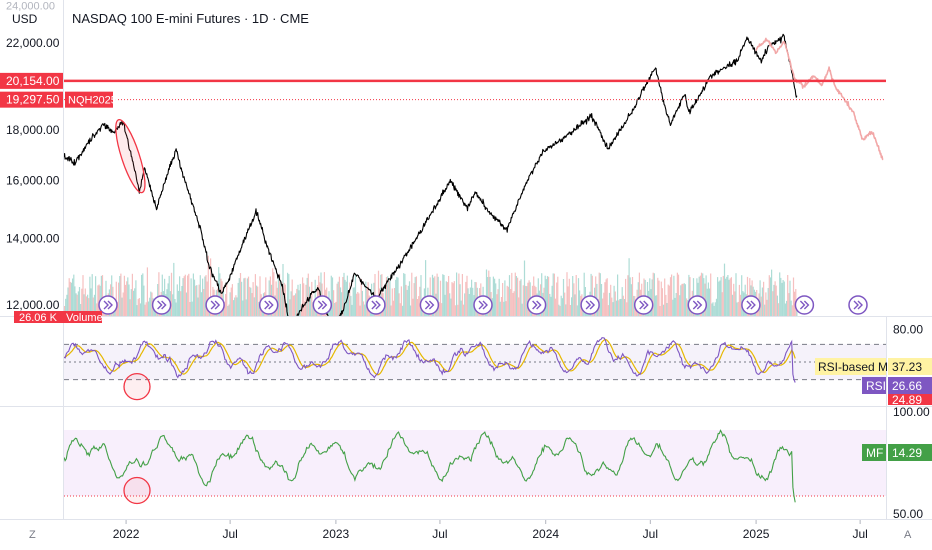 This screenshot has height=550, width=932. Describe the element at coordinates (190, 18) in the screenshot. I see `symbol-title: NASDAQ 100 E-mini Futures · 1D · CME` at that location.